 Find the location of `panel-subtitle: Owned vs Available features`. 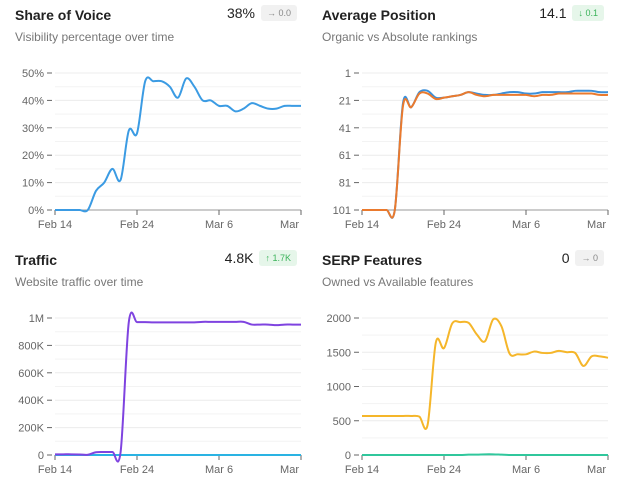

panel-subtitle: Owned vs Available features is located at coordinates (398, 282).